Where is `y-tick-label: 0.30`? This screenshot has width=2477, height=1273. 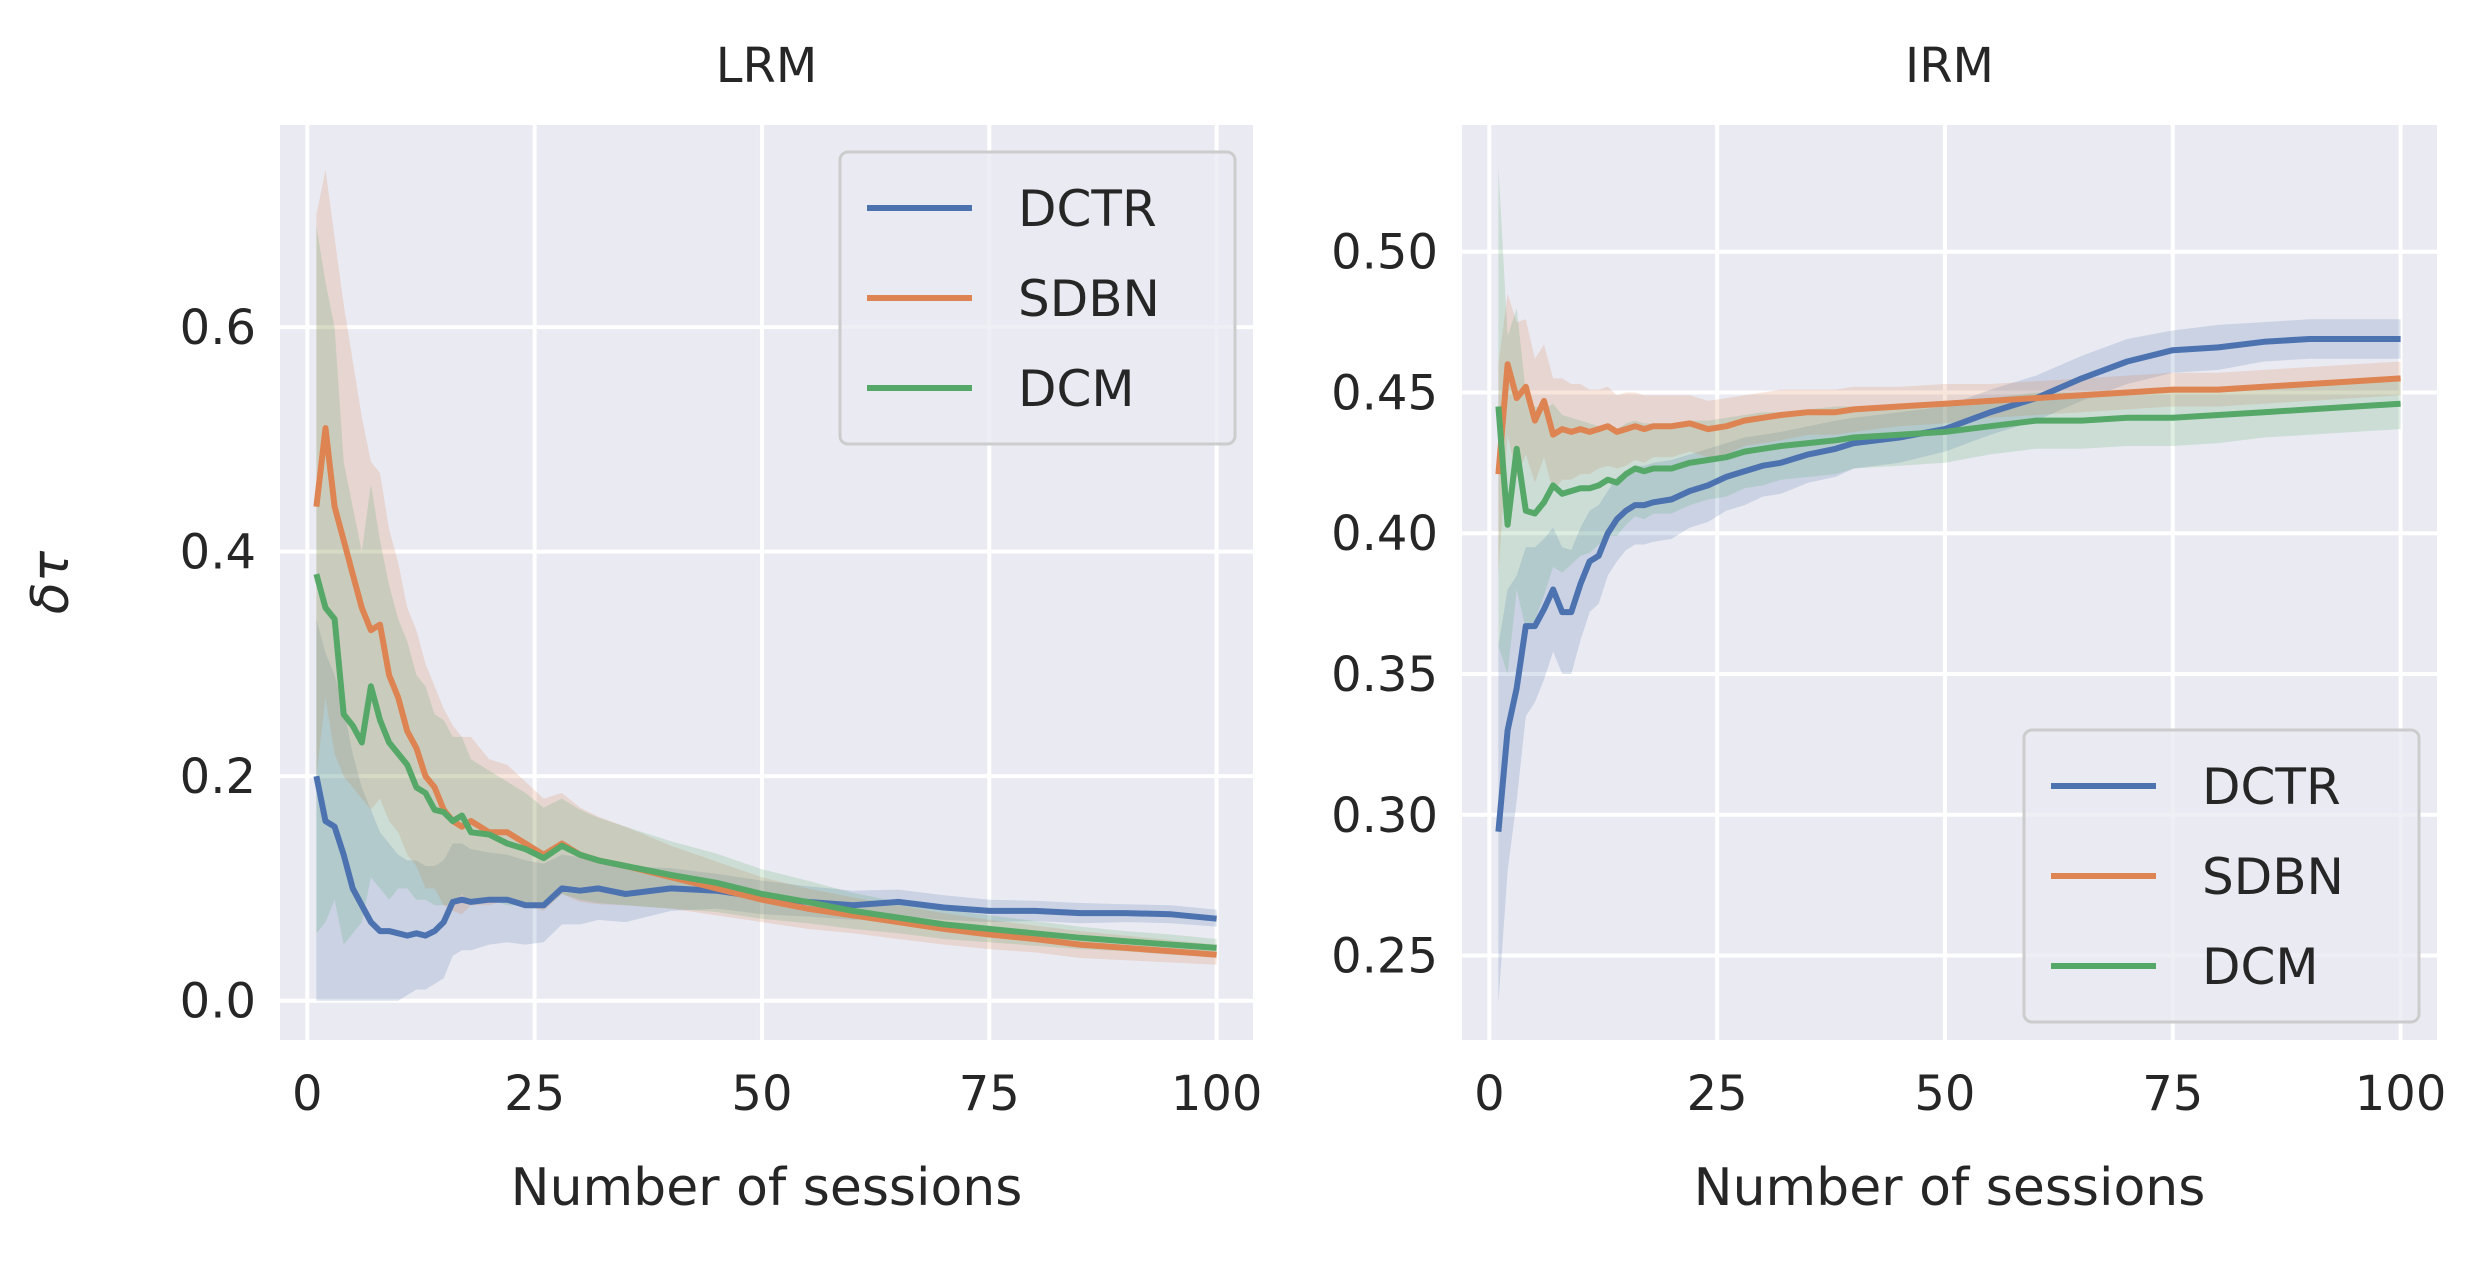
y-tick-label: 0.30 is located at coordinates (1384, 816).